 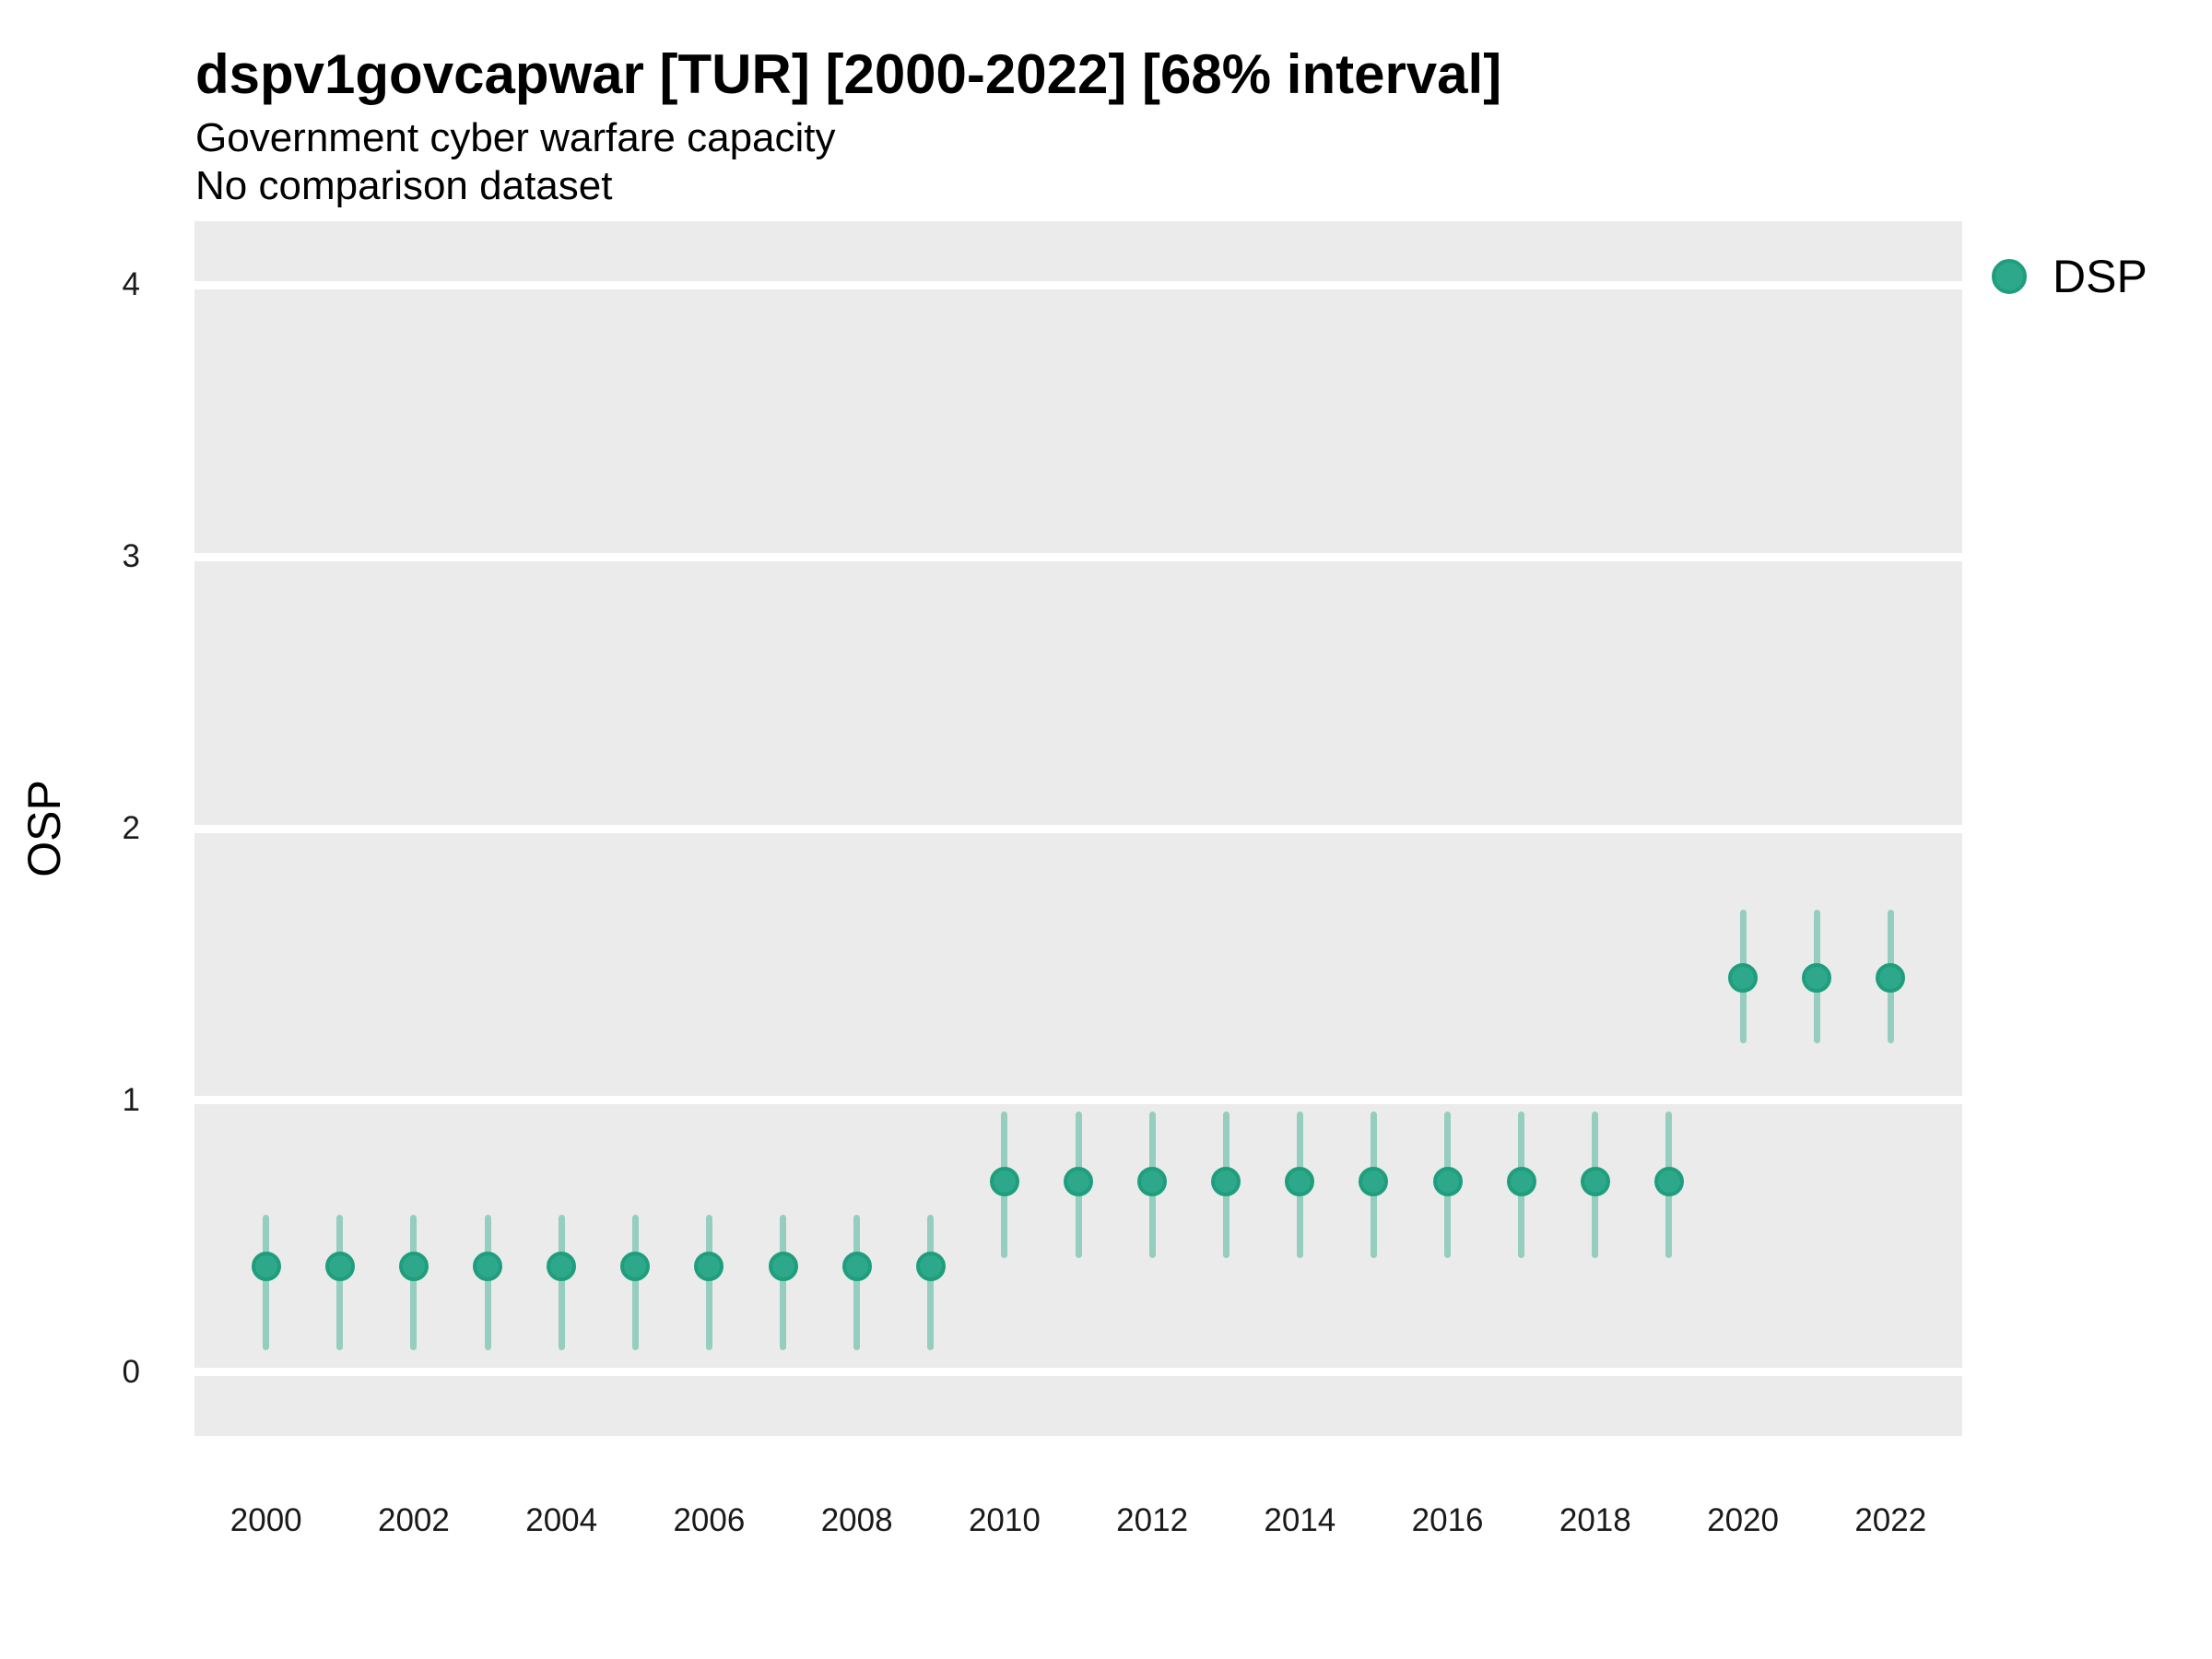 What do you see at coordinates (561, 1282) in the screenshot?
I see `interval-bar-2004` at bounding box center [561, 1282].